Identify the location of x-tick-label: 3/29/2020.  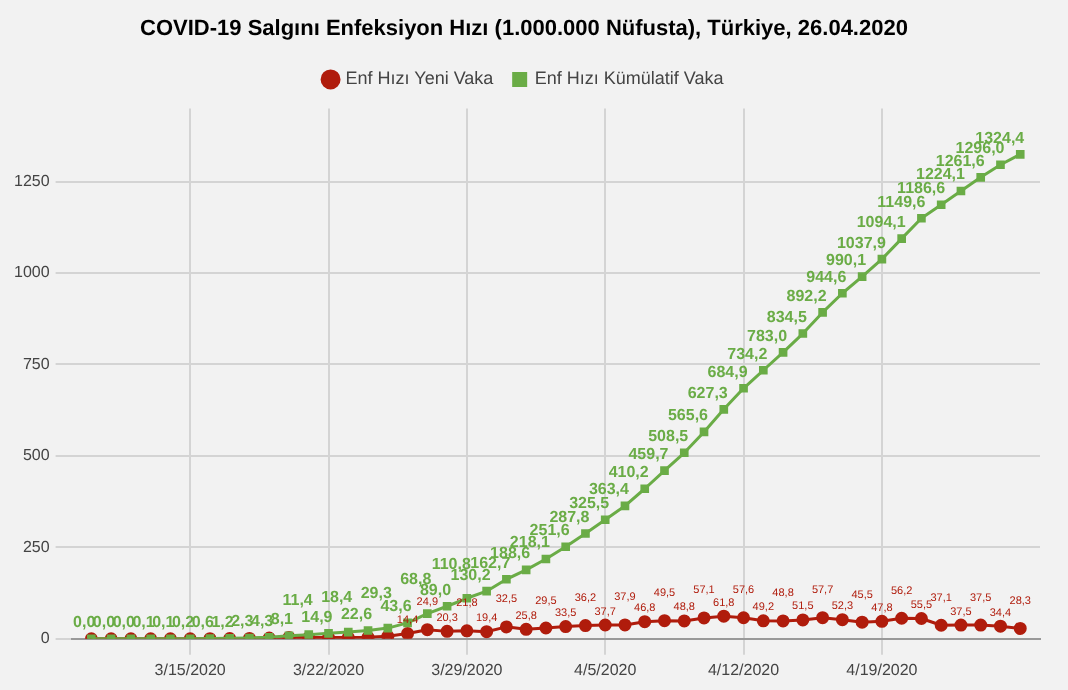
(467, 669).